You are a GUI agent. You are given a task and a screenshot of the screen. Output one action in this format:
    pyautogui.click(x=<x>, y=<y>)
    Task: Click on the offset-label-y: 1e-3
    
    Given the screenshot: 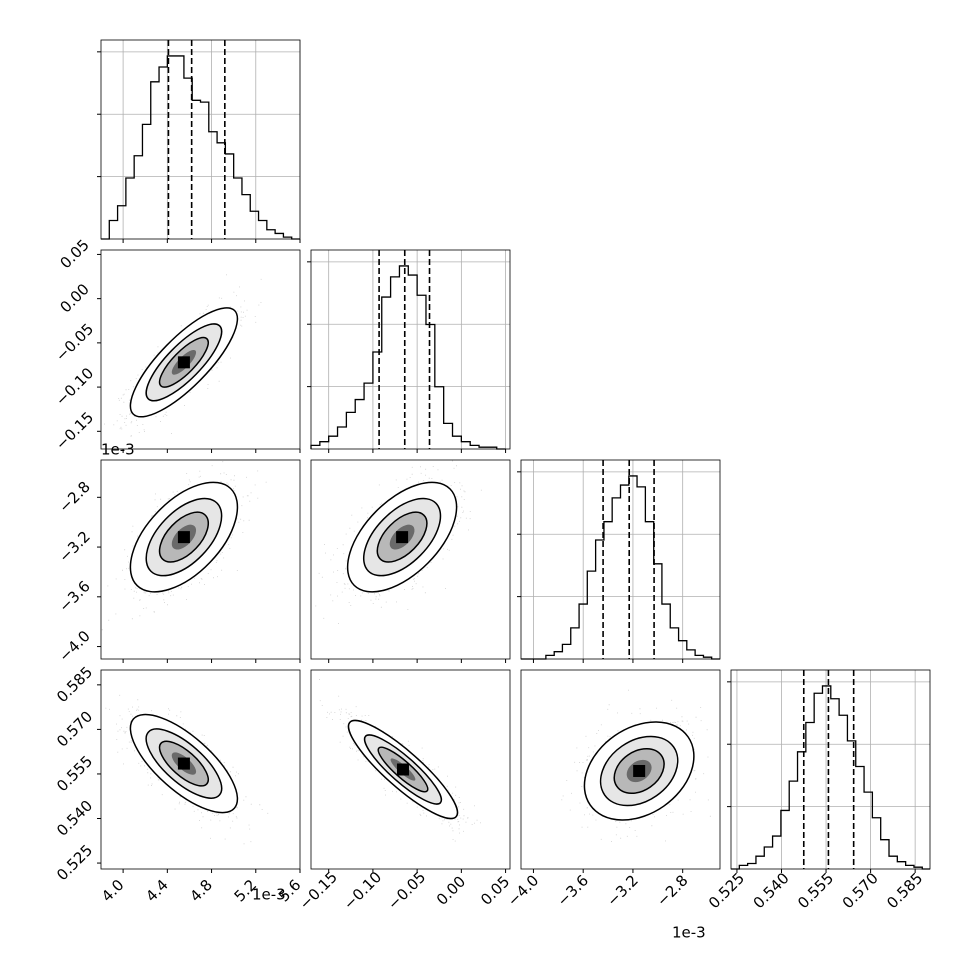 What is the action you would take?
    pyautogui.click(x=118, y=450)
    